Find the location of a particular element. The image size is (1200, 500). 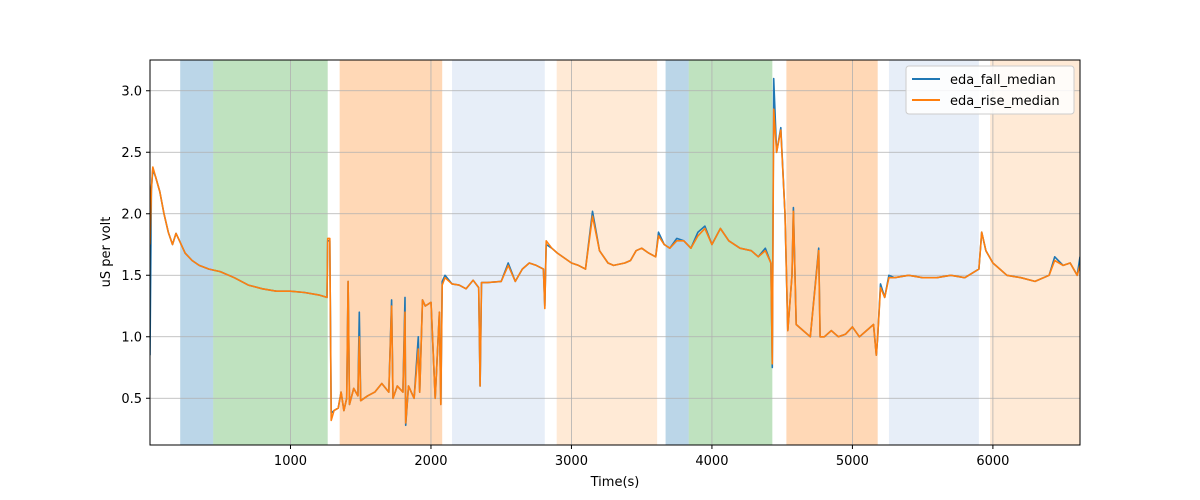

x-tick-label-3: 4000 is located at coordinates (711, 461).